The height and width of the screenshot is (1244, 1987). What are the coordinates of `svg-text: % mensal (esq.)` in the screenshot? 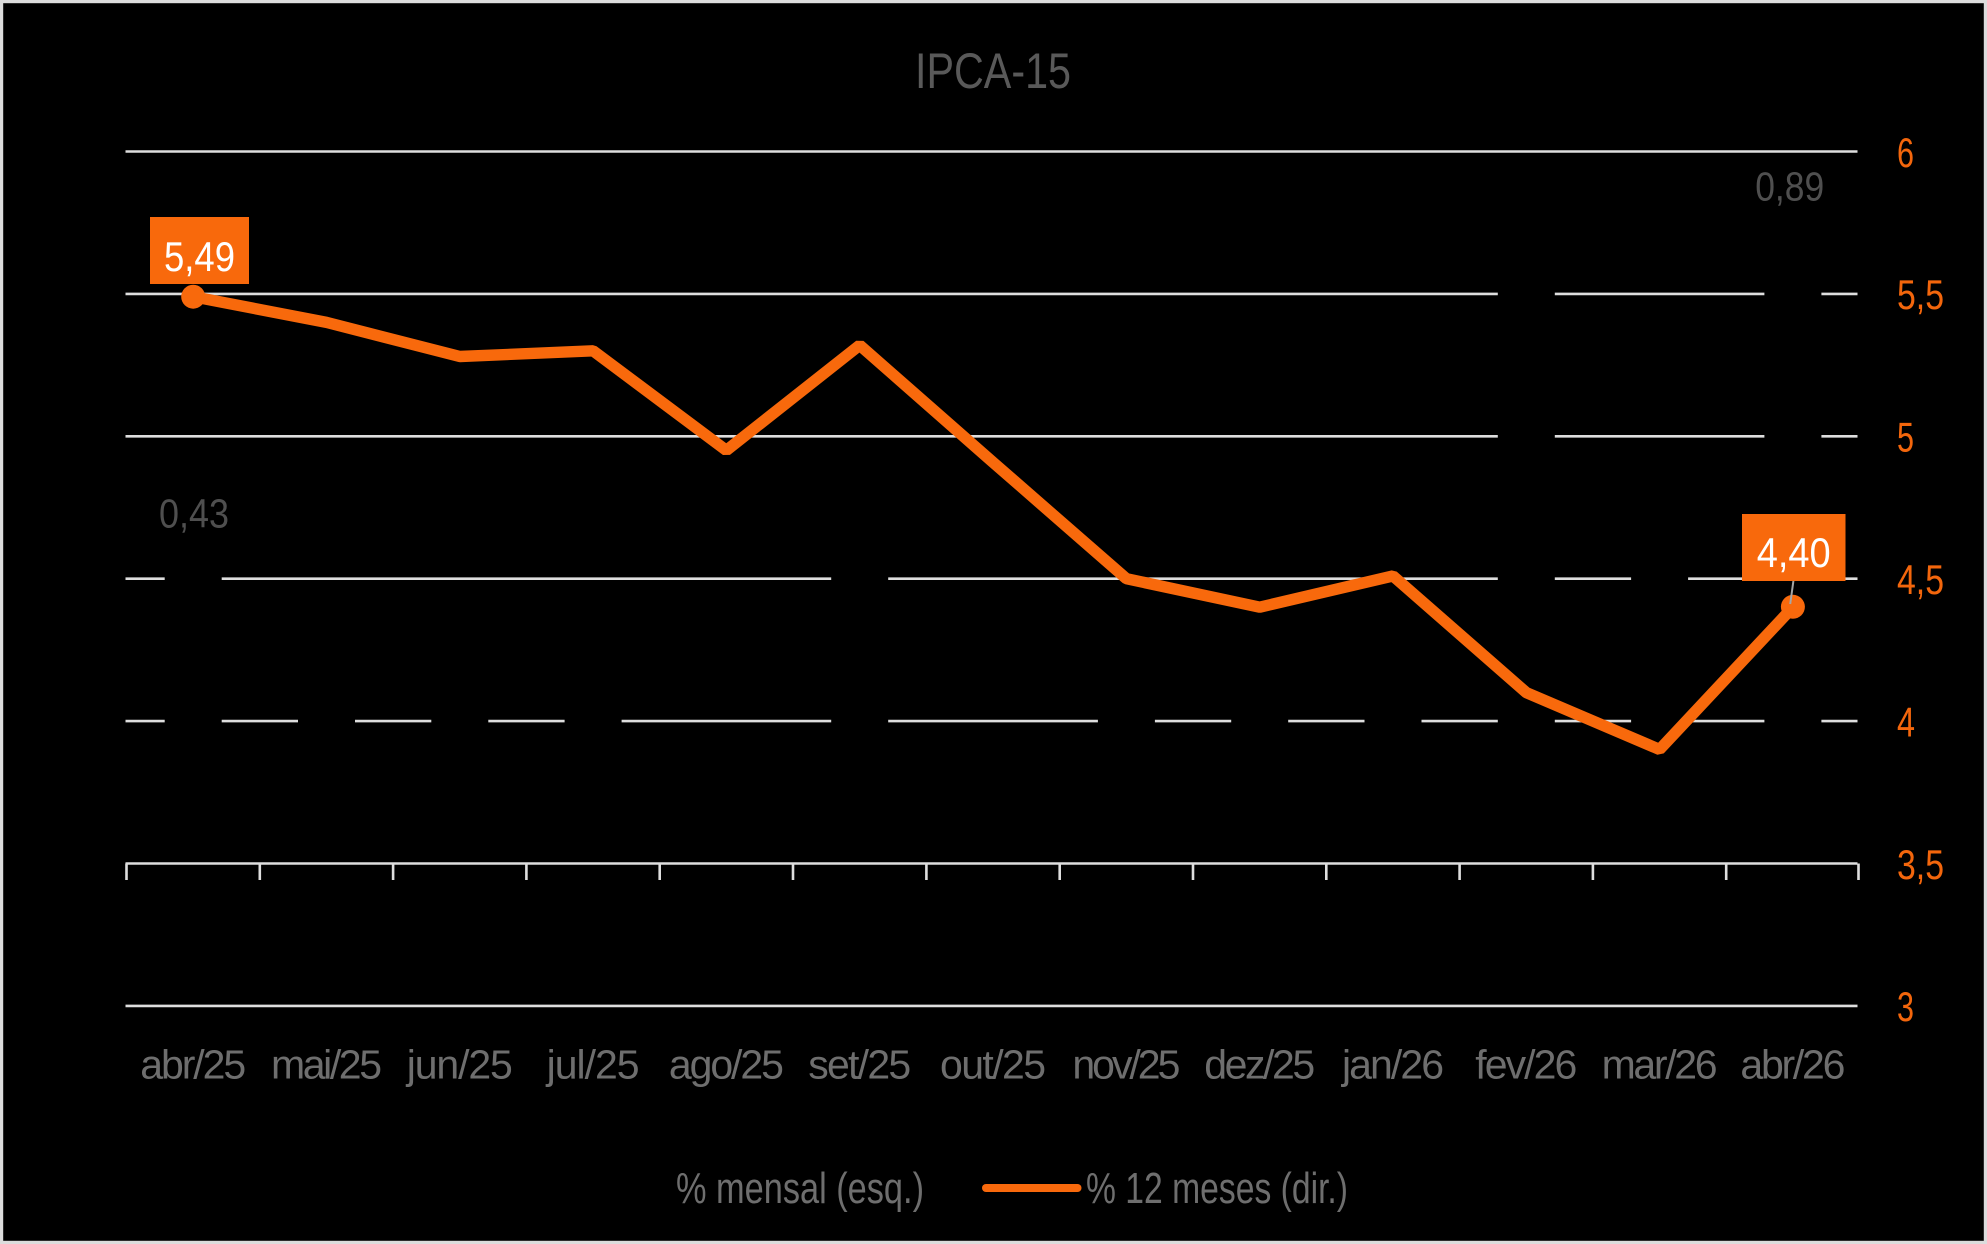 It's located at (800, 1188).